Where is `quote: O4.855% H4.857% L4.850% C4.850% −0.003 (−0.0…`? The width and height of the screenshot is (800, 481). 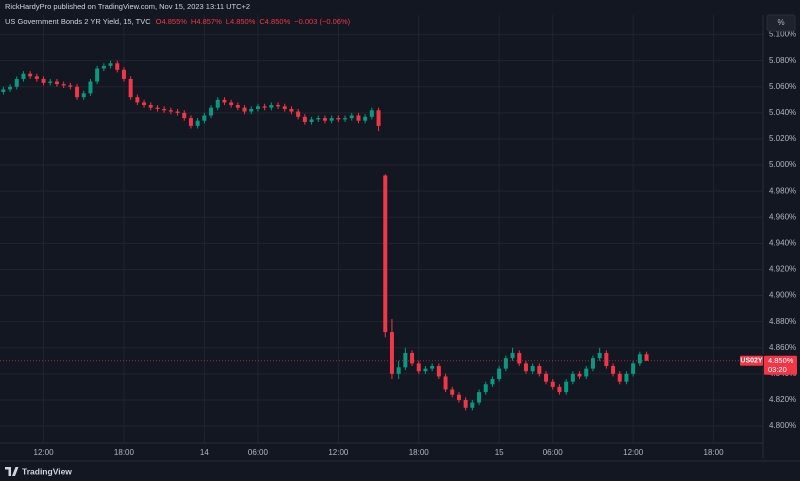
quote: O4.855% H4.857% L4.850% C4.850% −0.003 (−0.0… is located at coordinates (253, 21).